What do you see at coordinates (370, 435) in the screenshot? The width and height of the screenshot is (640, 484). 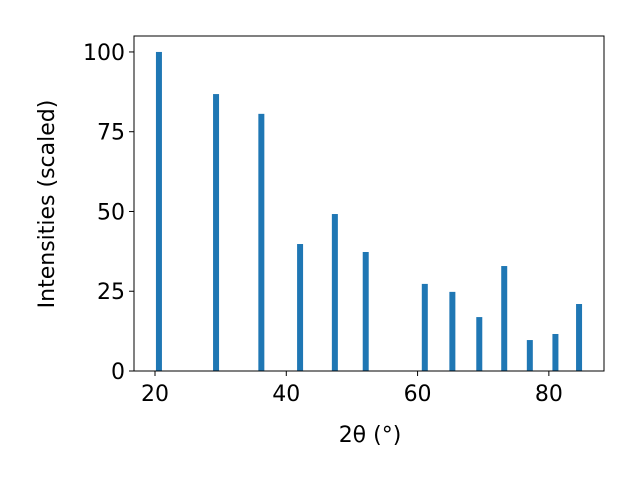 I see `x-axis-label: 2θ (°)` at bounding box center [370, 435].